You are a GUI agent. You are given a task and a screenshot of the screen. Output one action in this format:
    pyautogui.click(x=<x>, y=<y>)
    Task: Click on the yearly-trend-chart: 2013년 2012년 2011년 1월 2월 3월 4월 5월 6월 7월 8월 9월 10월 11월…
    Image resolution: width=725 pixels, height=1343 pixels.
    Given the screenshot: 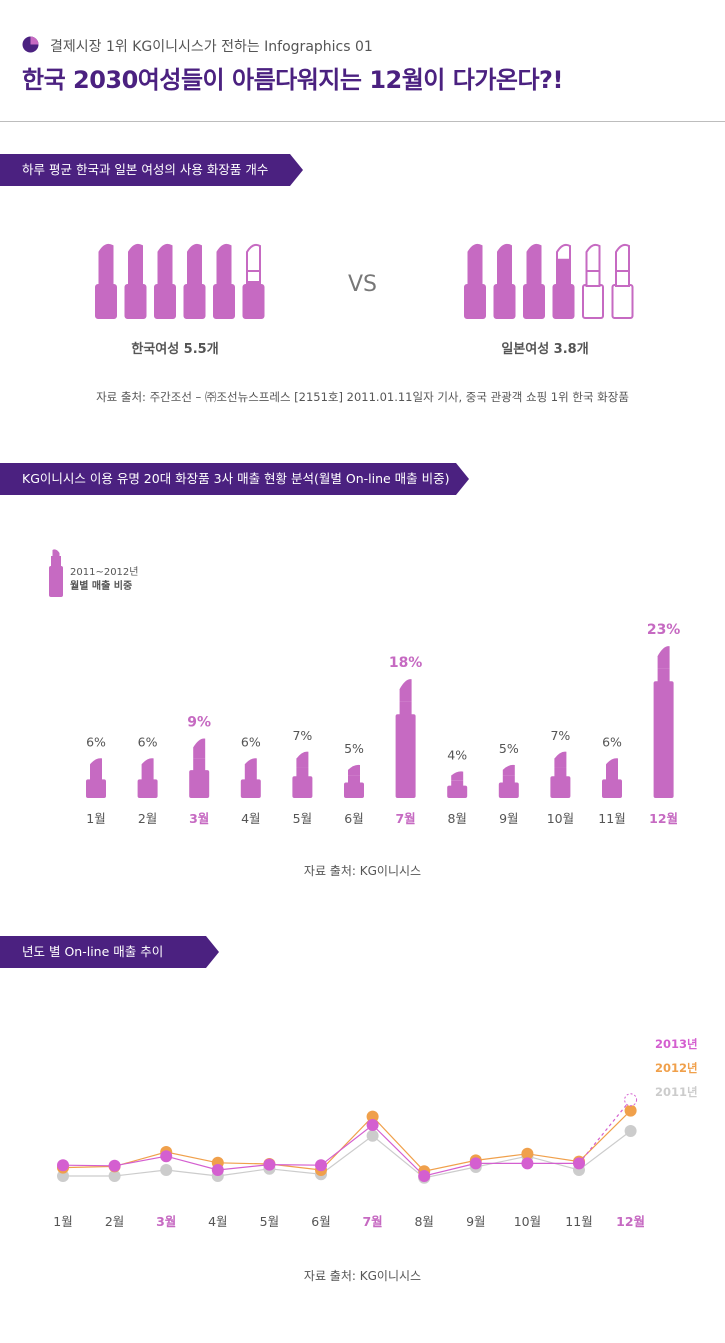 What is the action you would take?
    pyautogui.click(x=375, y=1133)
    